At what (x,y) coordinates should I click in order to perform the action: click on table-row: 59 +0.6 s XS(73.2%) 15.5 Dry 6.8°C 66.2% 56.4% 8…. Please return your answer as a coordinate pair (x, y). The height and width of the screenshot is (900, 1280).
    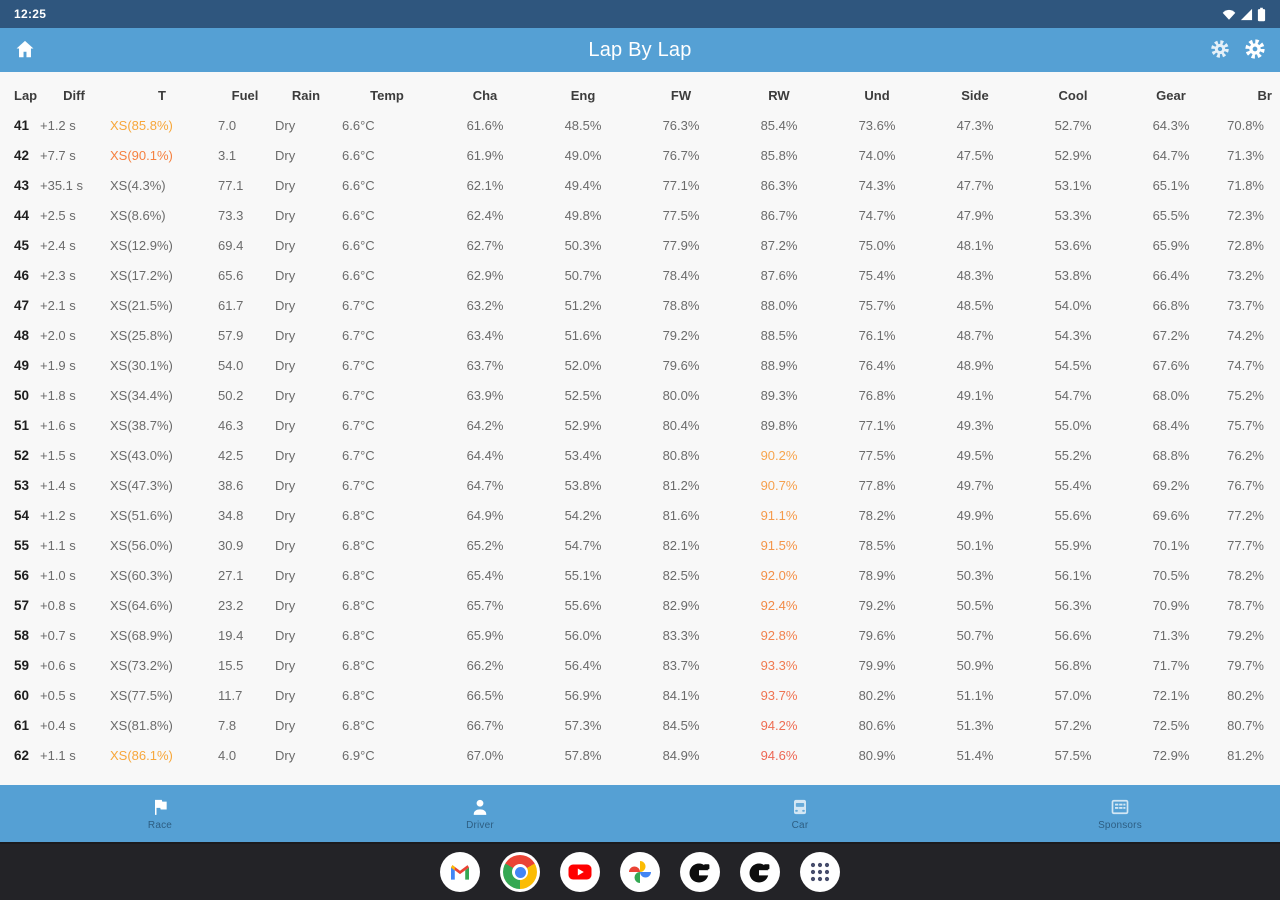
    Looking at the image, I should click on (640, 665).